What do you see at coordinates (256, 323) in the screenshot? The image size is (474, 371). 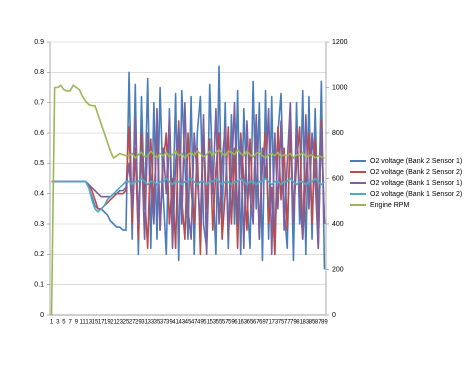 I see `x-tick-label: 67` at bounding box center [256, 323].